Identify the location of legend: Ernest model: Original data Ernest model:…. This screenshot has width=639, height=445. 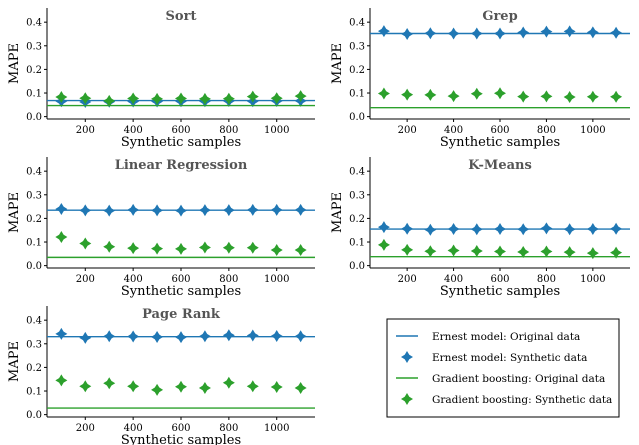
(503, 368).